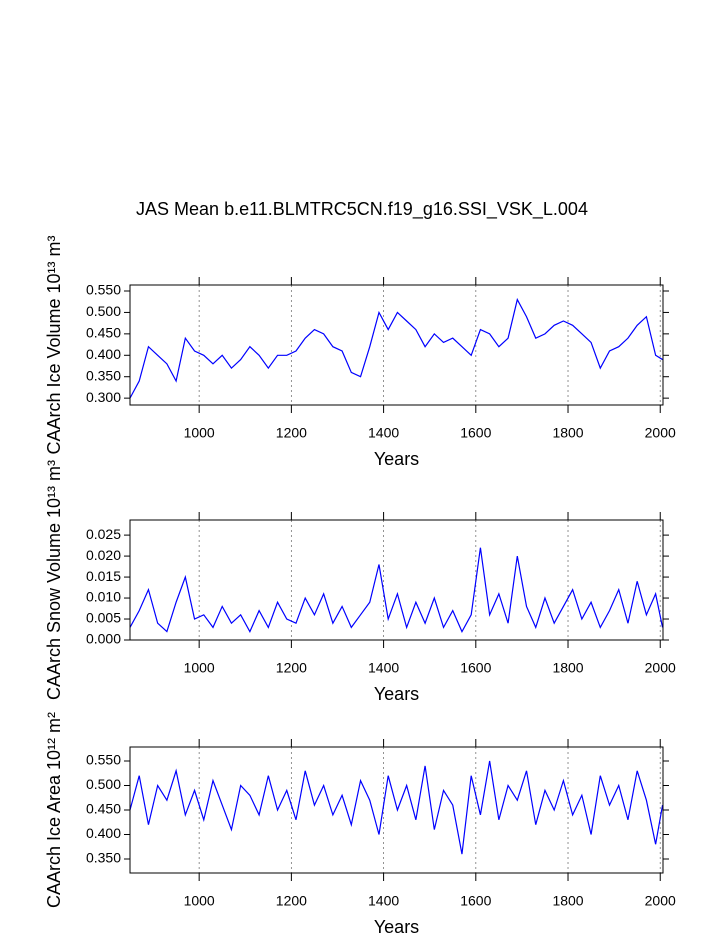 This screenshot has width=723, height=935. What do you see at coordinates (103, 534) in the screenshot?
I see `y-tick-label: 0.025` at bounding box center [103, 534].